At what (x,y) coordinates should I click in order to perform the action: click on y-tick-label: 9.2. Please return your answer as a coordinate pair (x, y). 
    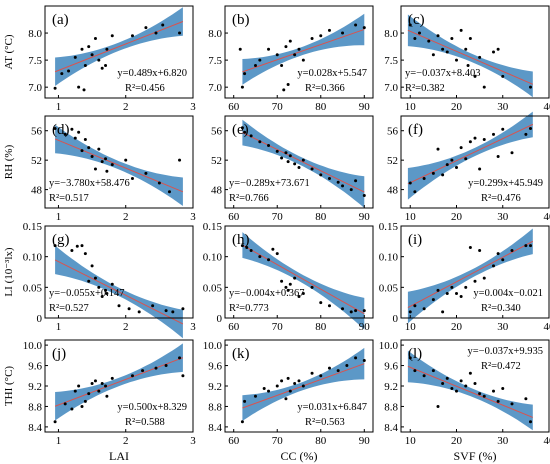
    Looking at the image, I should click on (35, 387).